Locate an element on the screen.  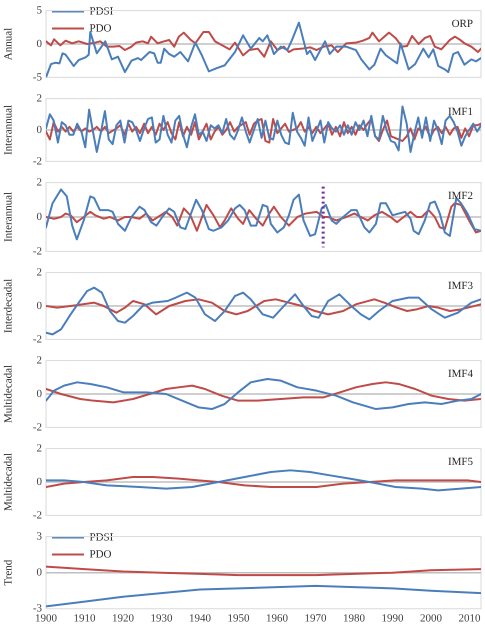
x-tick-label: 2000 is located at coordinates (431, 618).